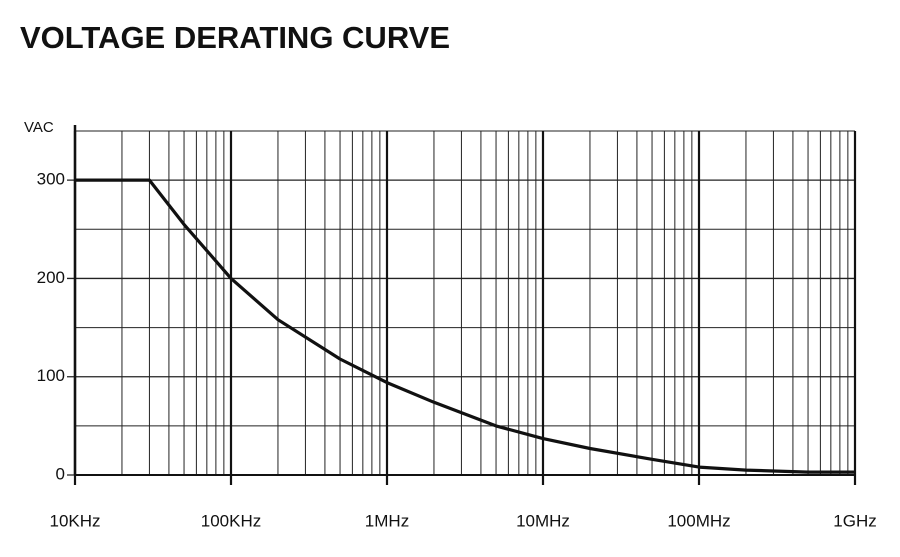 Image resolution: width=900 pixels, height=557 pixels. What do you see at coordinates (854, 520) in the screenshot?
I see `x-tick-label: 1GHz` at bounding box center [854, 520].